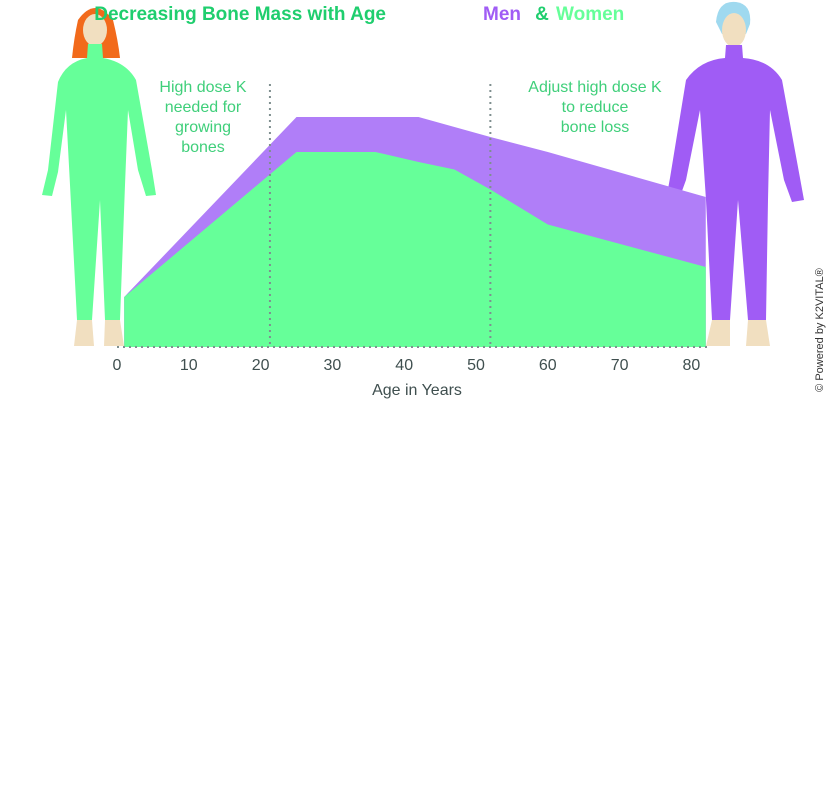 Image resolution: width=826 pixels, height=795 pixels. What do you see at coordinates (542, 14) in the screenshot?
I see `title-connector: &` at bounding box center [542, 14].